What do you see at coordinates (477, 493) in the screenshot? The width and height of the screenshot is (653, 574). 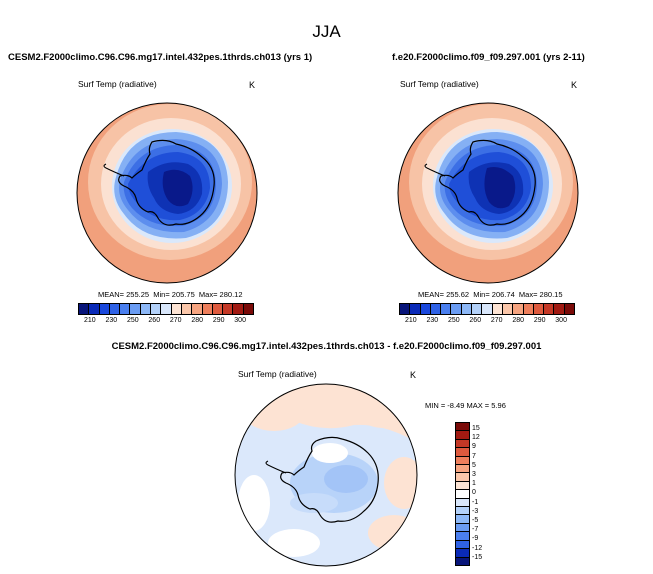 I see `diff-colorbar-ticks: 15 12 9 7 5 3 1 0 -1 -3 -5 -7 -9 -12 -15` at bounding box center [477, 493].